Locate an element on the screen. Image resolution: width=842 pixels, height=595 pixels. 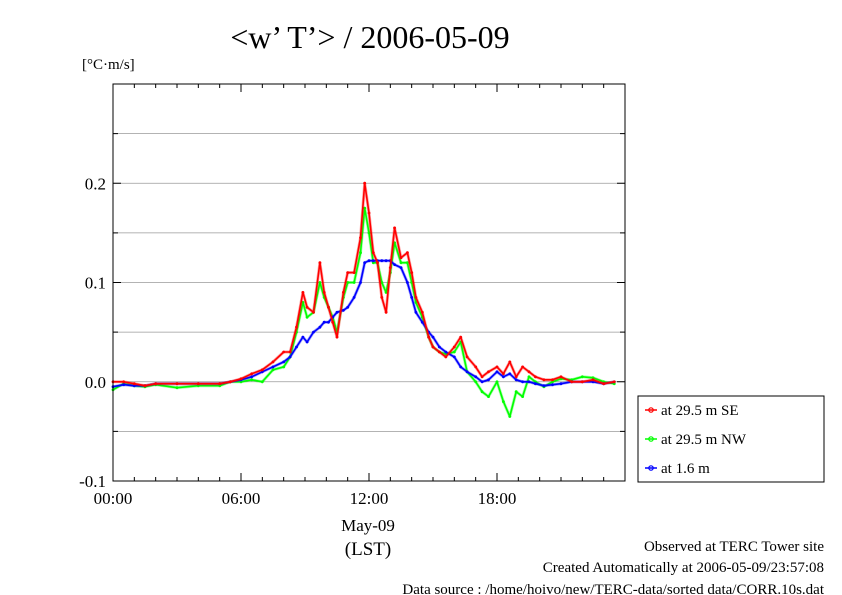
x-tick-label: 00:00 is located at coordinates (113, 498).